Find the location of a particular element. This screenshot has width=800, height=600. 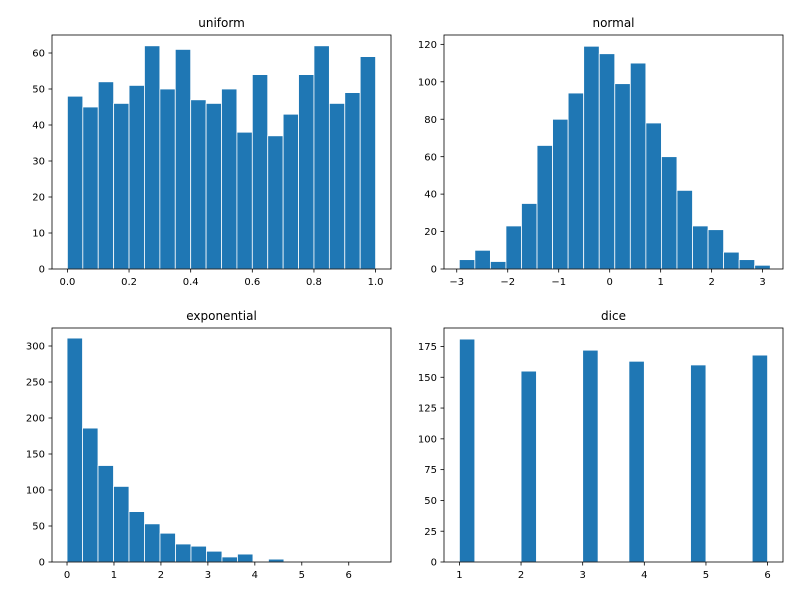

dice-ytick-label: 100 is located at coordinates (427, 439).